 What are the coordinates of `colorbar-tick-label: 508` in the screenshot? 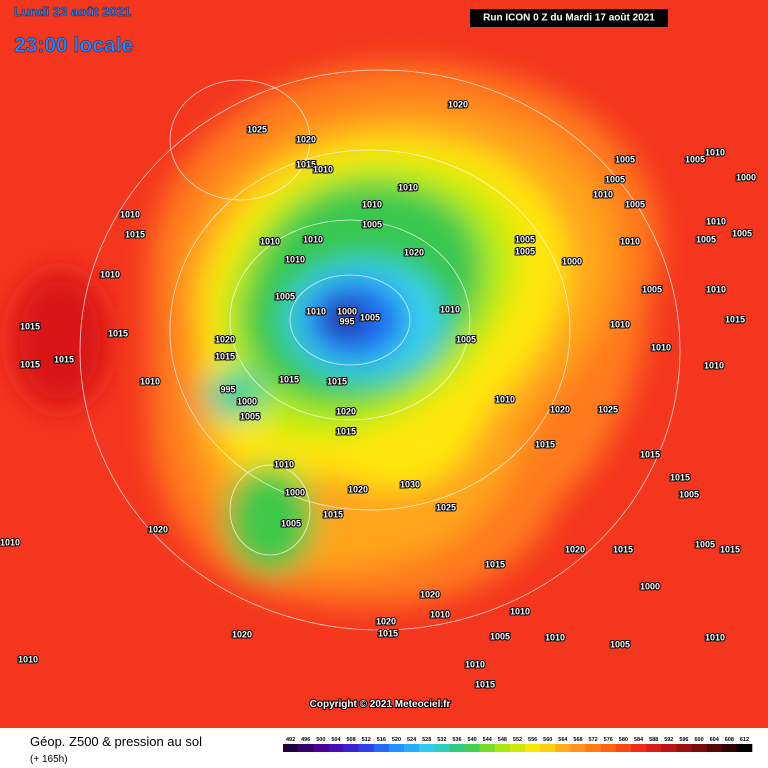 It's located at (350, 740).